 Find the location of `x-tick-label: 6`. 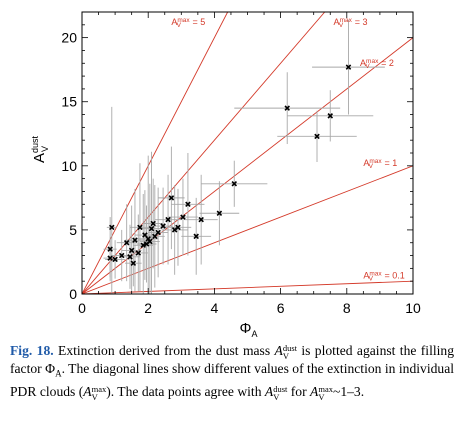

x-tick-label: 6 is located at coordinates (281, 308).